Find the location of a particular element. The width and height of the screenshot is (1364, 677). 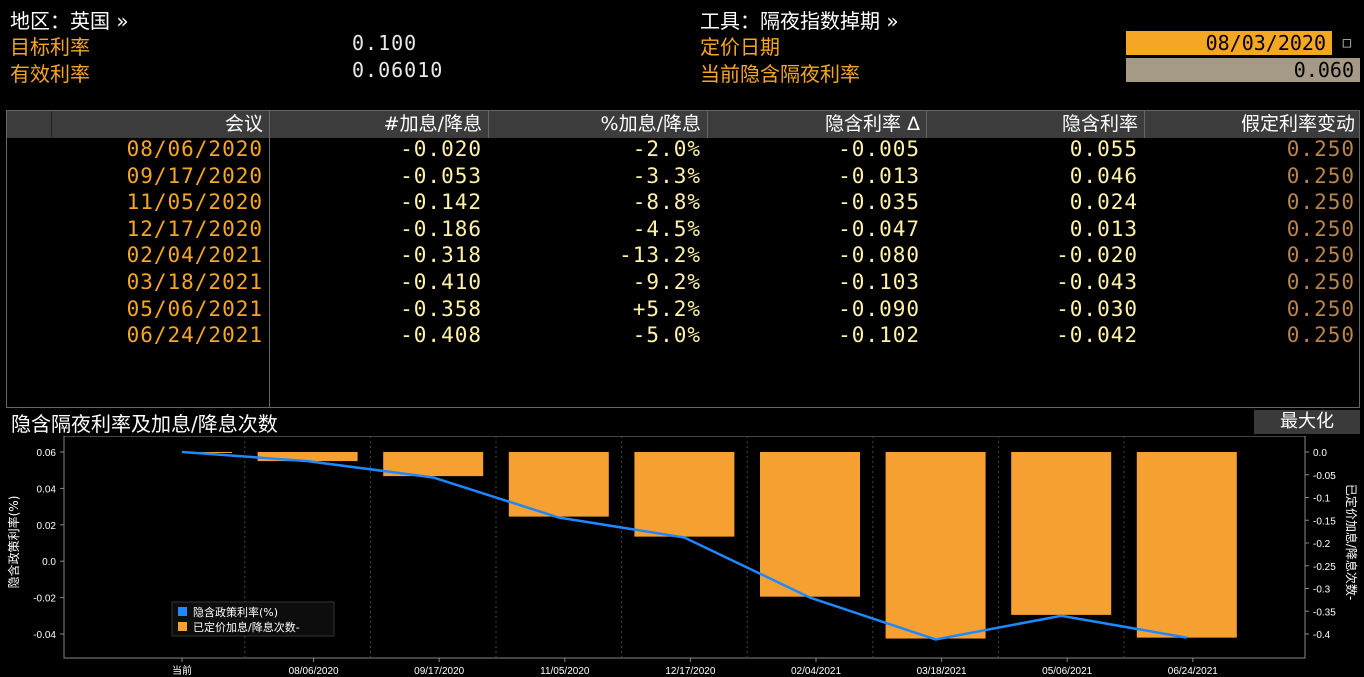

chart-title: 隐含隔夜利率及加息/降息次数 is located at coordinates (144, 424).